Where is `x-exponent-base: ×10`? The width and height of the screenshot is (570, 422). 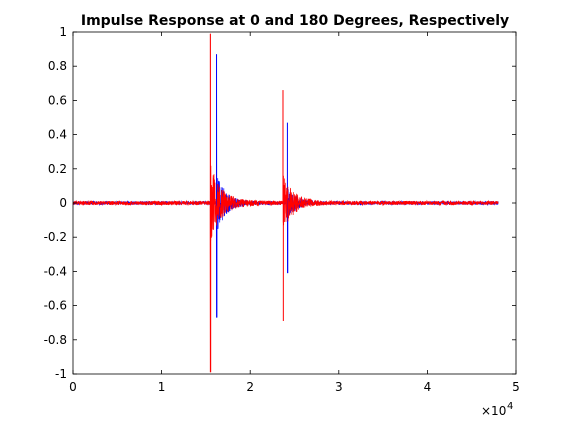
x-exponent-base: ×10 is located at coordinates (493, 411).